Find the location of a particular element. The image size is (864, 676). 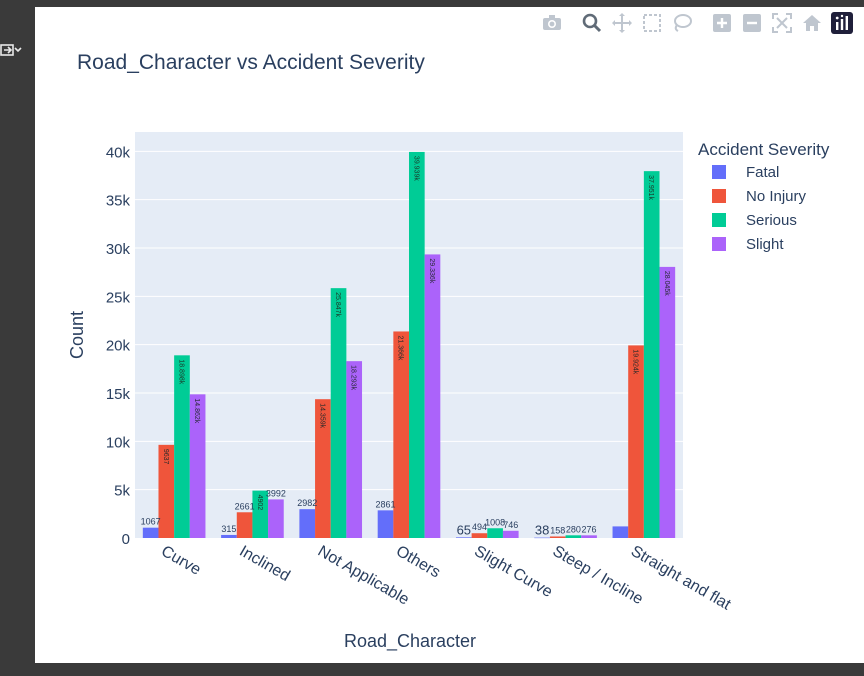

bar-value-label: 39.939k is located at coordinates (415, 168).